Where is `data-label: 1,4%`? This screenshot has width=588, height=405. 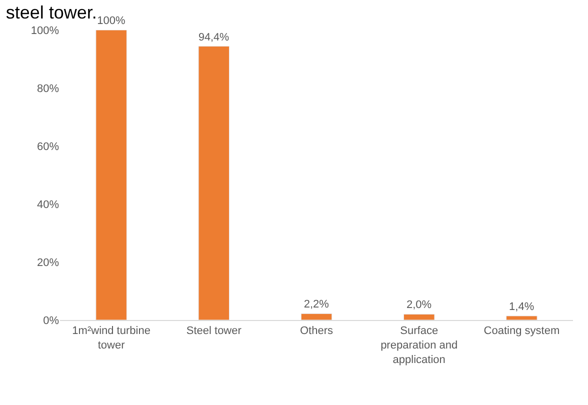 data-label: 1,4% is located at coordinates (521, 306).